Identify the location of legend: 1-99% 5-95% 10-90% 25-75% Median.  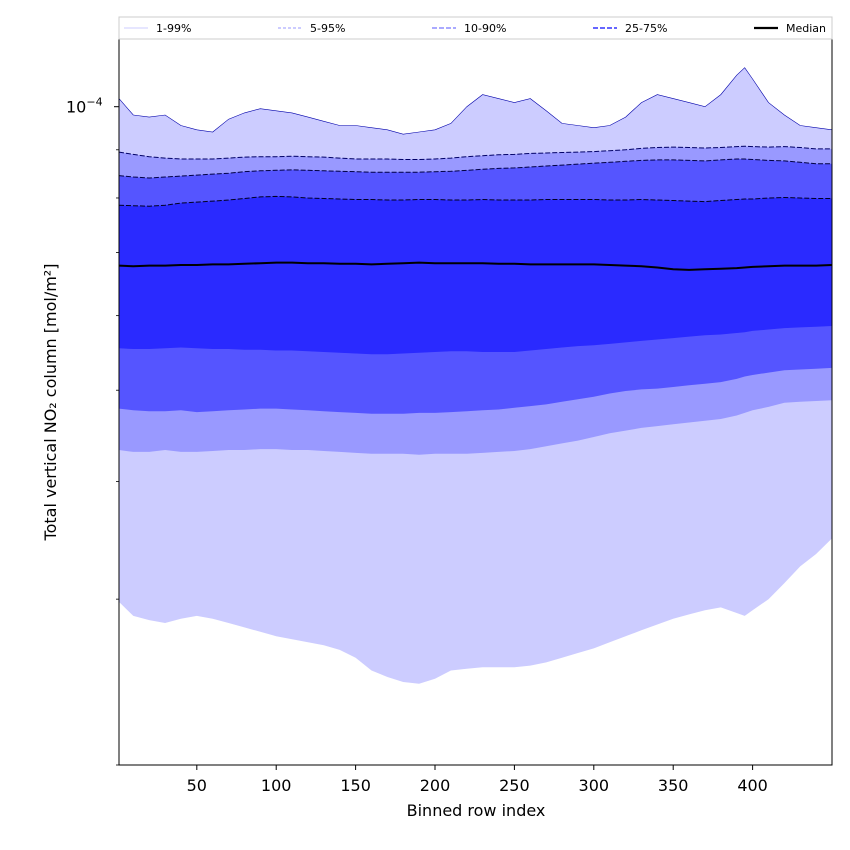
(475, 28).